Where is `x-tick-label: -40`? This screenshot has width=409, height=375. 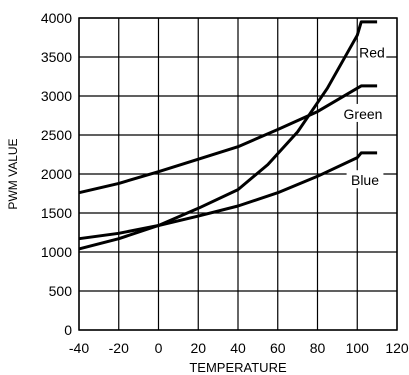
x-tick-label: -40 is located at coordinates (79, 348).